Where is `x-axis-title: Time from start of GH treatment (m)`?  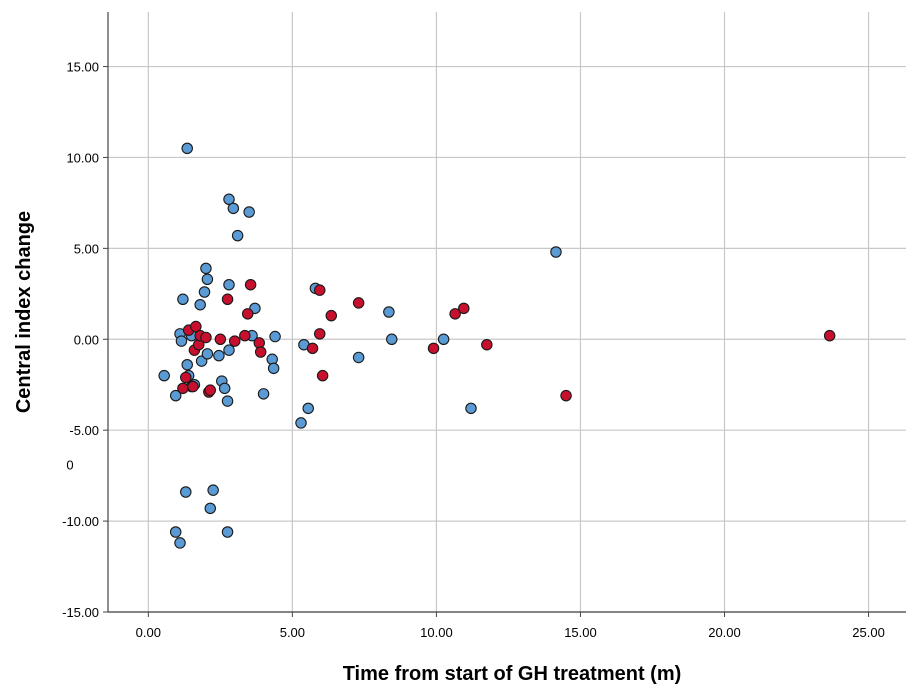
x-axis-title: Time from start of GH treatment (m) is located at coordinates (512, 673).